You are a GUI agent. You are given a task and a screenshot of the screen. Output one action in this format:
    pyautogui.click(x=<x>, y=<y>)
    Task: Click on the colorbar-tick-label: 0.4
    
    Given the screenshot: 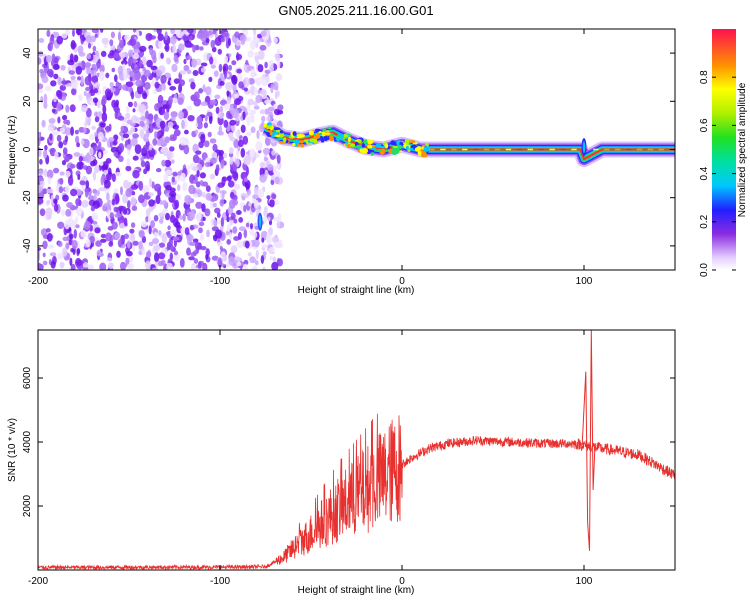 What is the action you would take?
    pyautogui.click(x=704, y=173)
    